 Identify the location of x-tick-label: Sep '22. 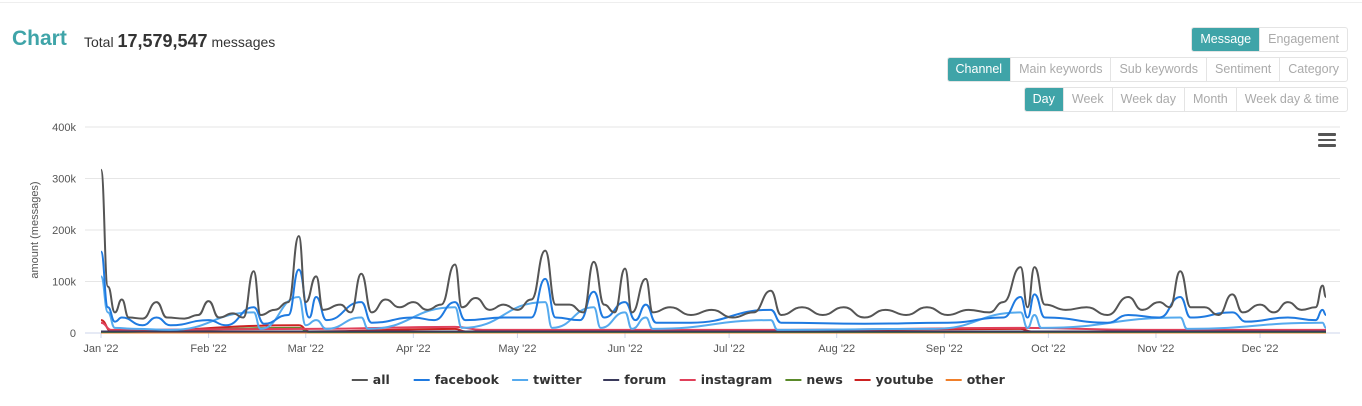
(944, 349).